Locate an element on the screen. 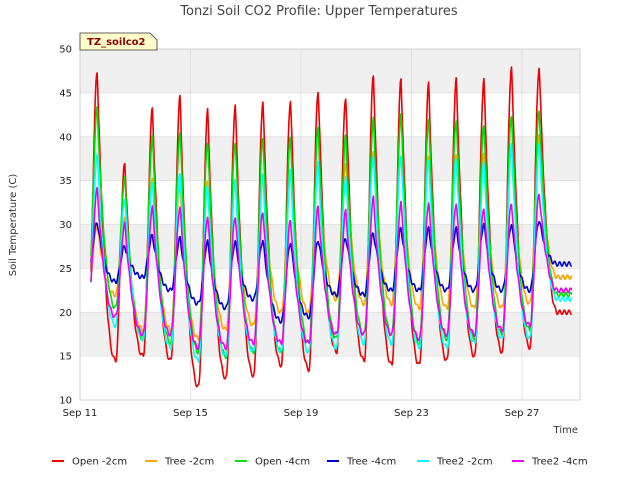 This screenshot has width=640, height=480. x-axis-ticks: Sep 11 Sep 15 Sep 19 Sep 23 Sep 27 is located at coordinates (301, 413).